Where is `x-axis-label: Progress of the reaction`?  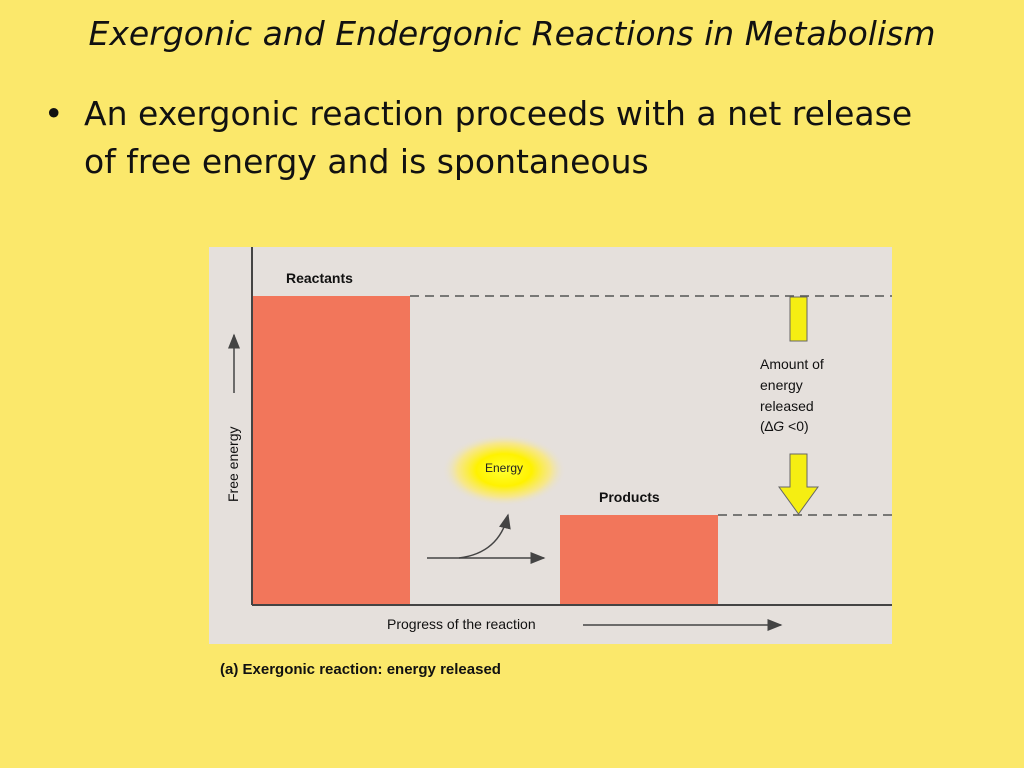
x-axis-label: Progress of the reaction is located at coordinates (461, 624).